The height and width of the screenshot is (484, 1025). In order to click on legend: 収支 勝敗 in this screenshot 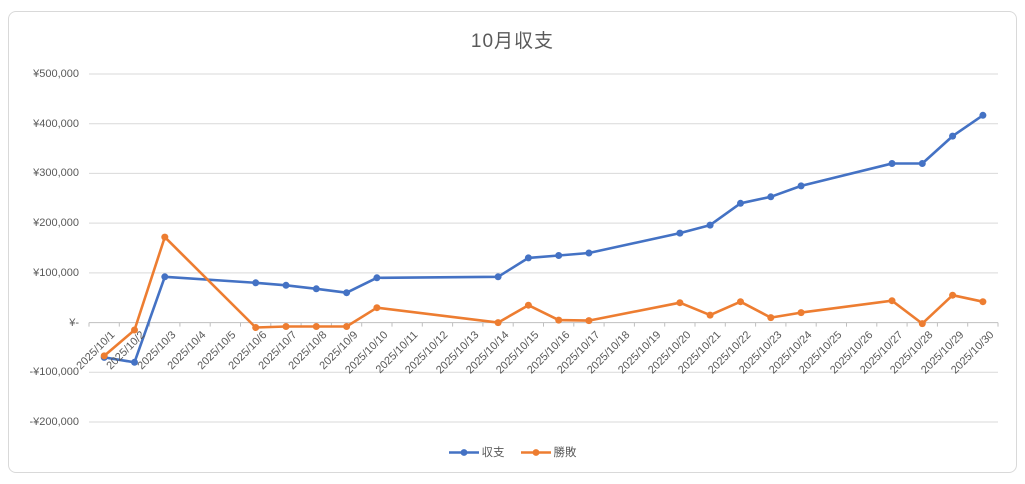, I will do `click(512, 452)`.